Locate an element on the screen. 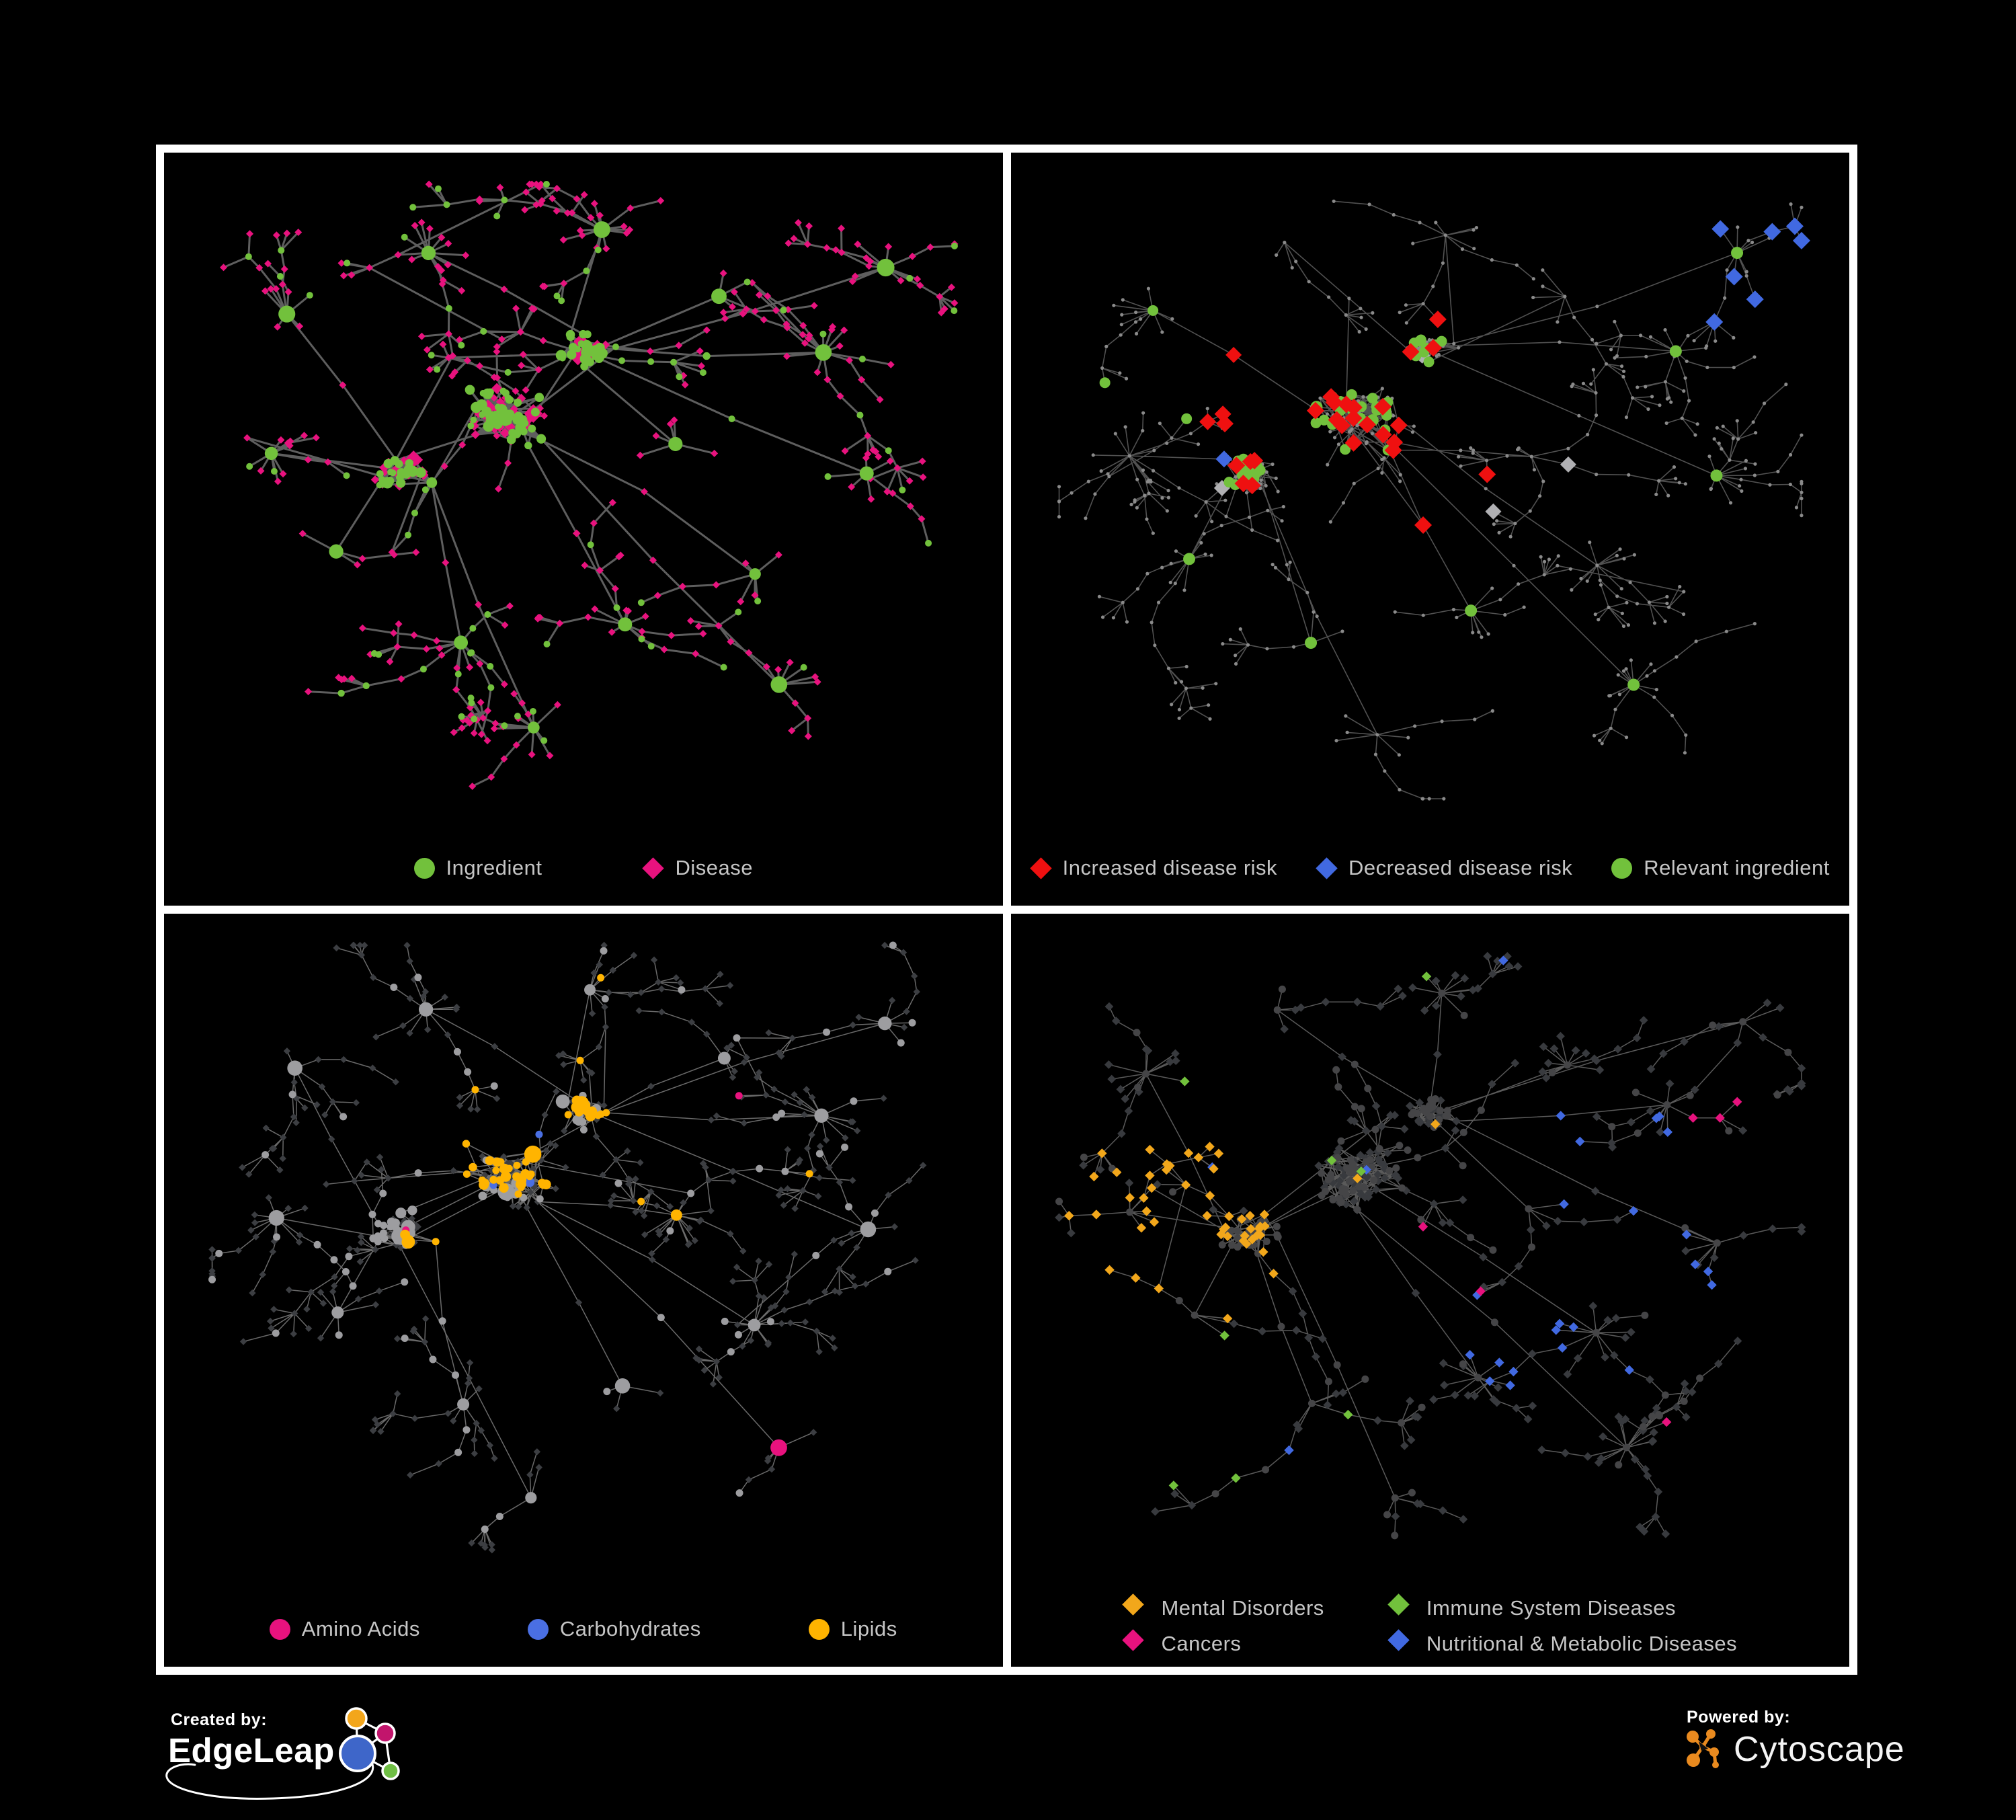 This screenshot has height=1820, width=2016. ingredient-swatch-icon is located at coordinates (424, 868).